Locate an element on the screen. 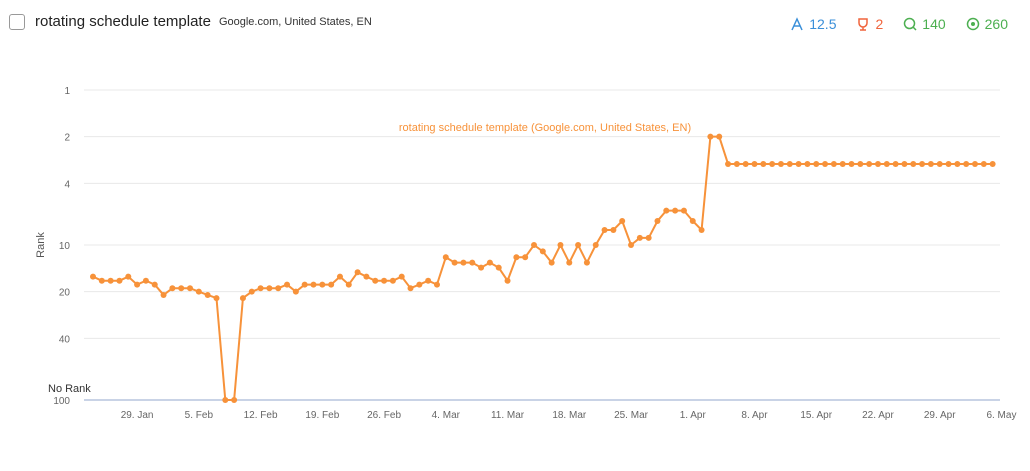  x-tick-label: 26. Feb is located at coordinates (384, 415).